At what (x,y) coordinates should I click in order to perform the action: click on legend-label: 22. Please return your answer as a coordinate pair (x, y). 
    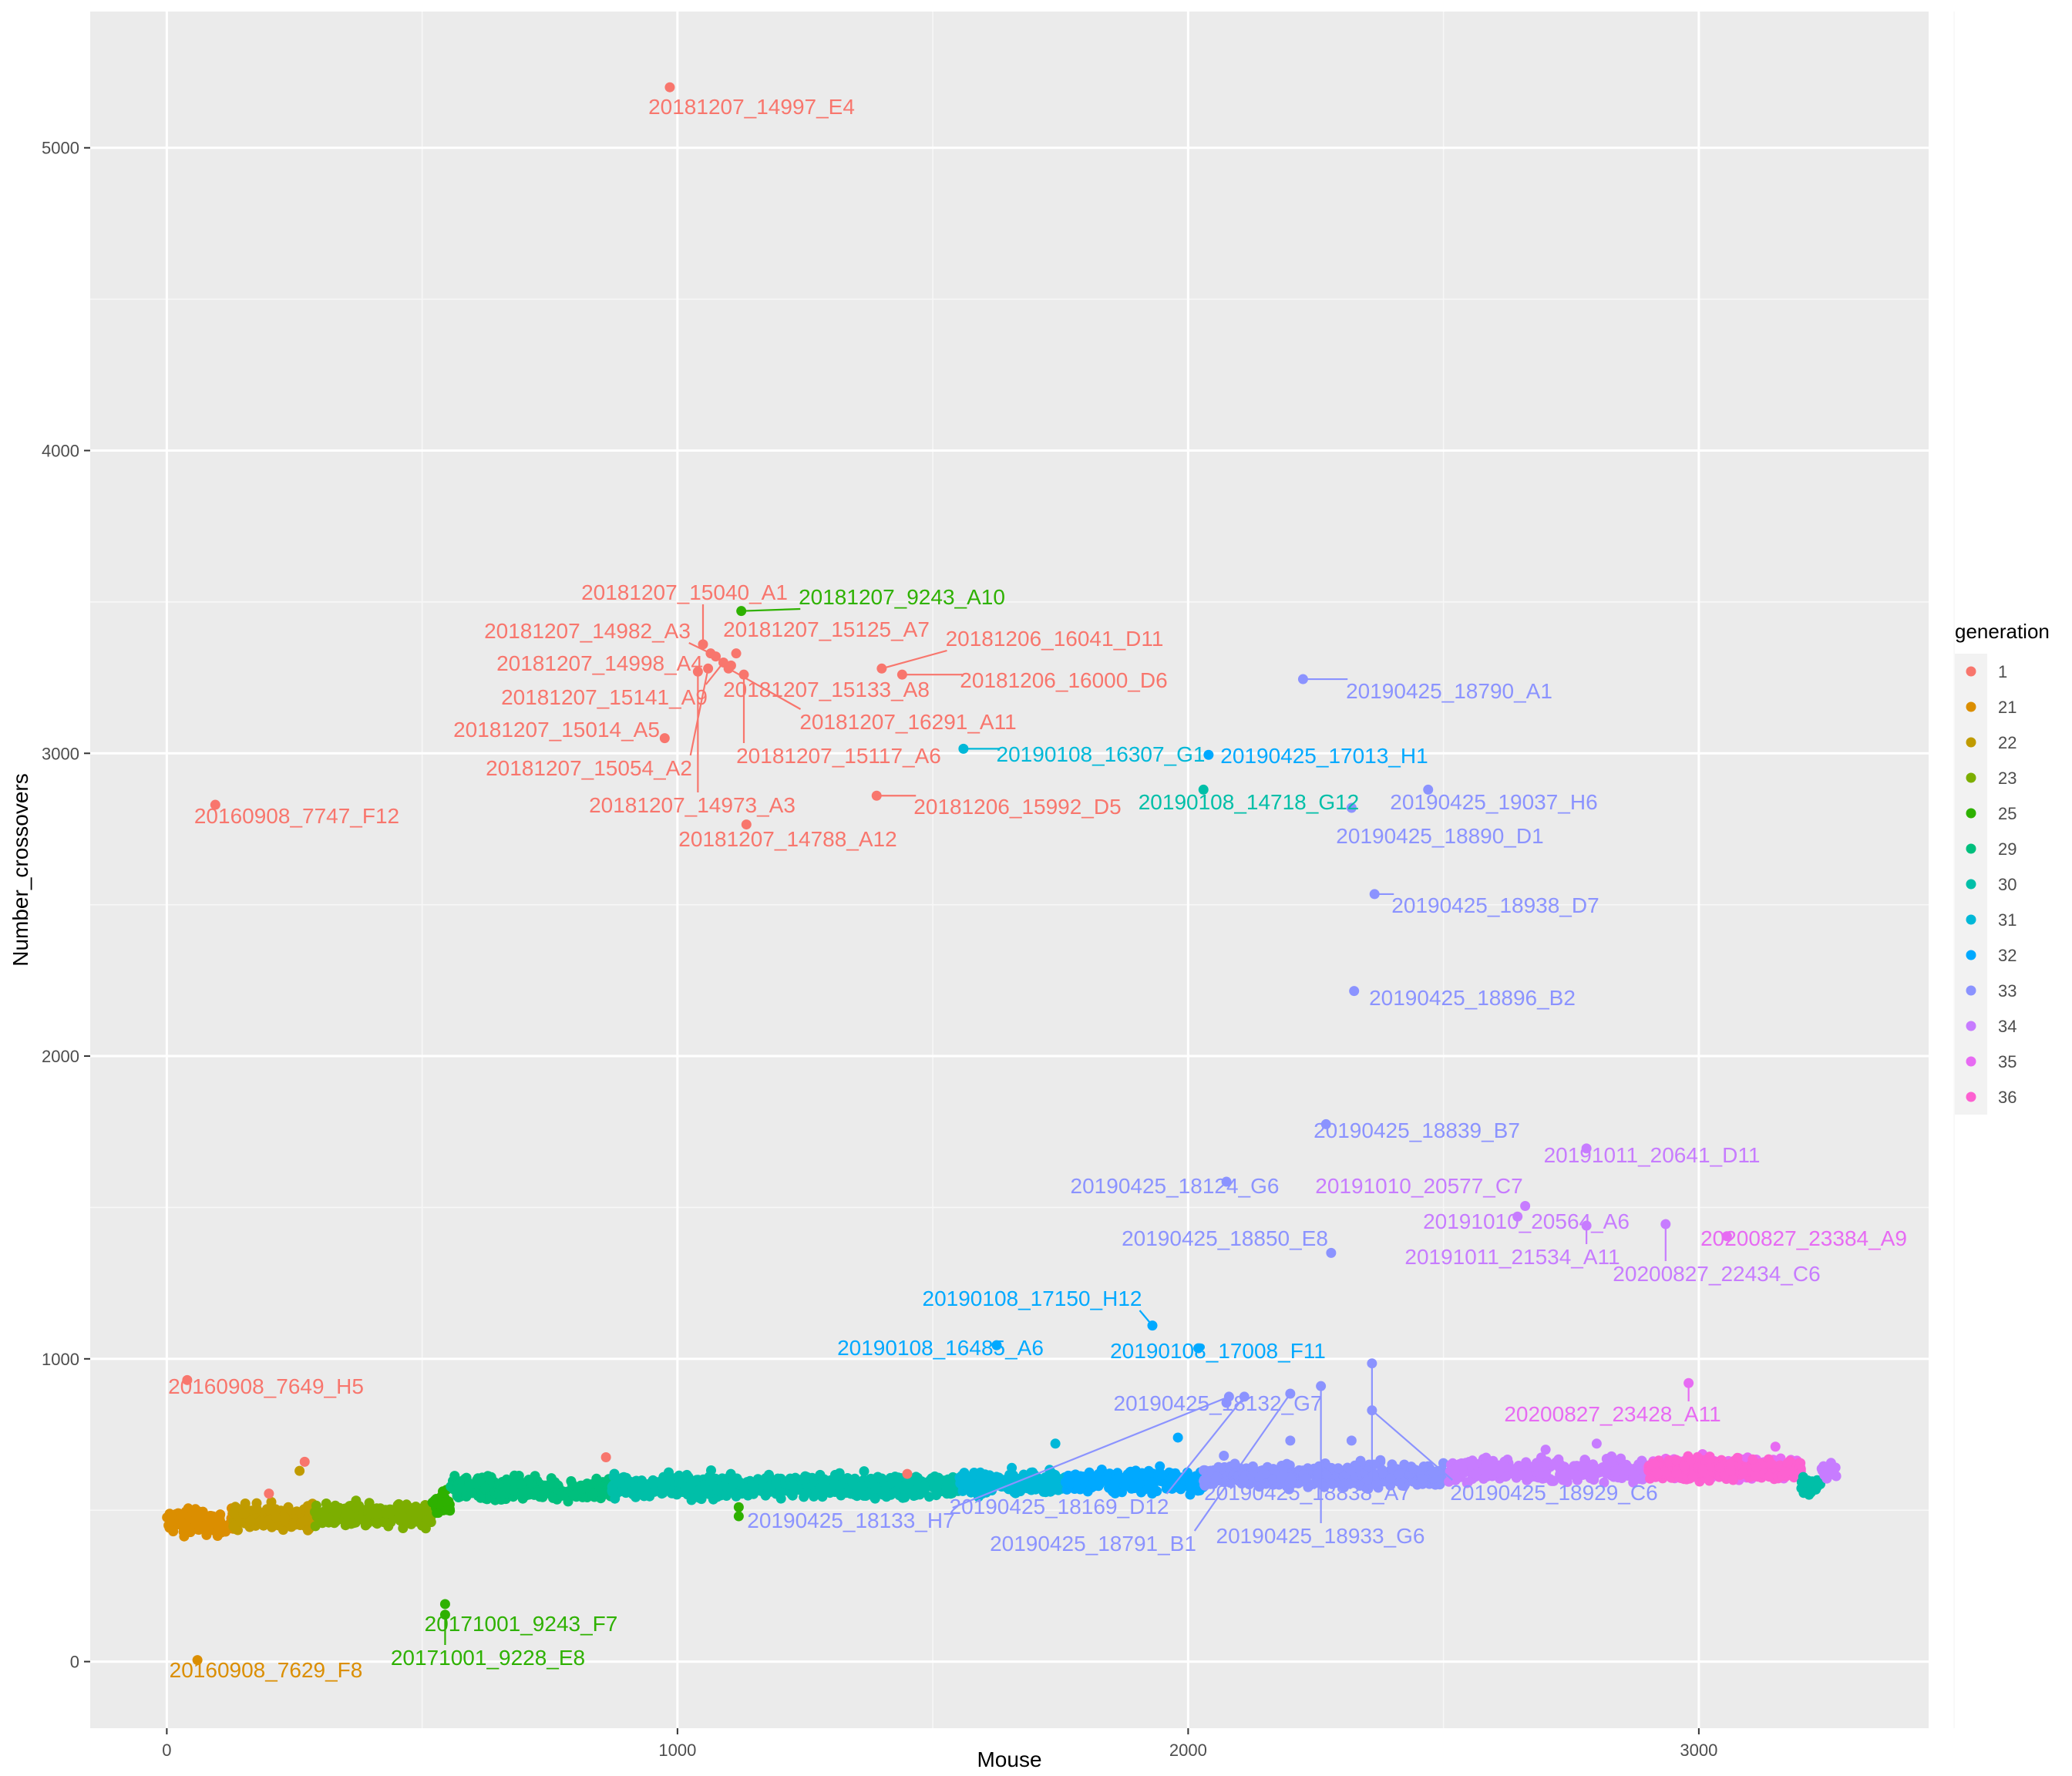
    Looking at the image, I should click on (2007, 743).